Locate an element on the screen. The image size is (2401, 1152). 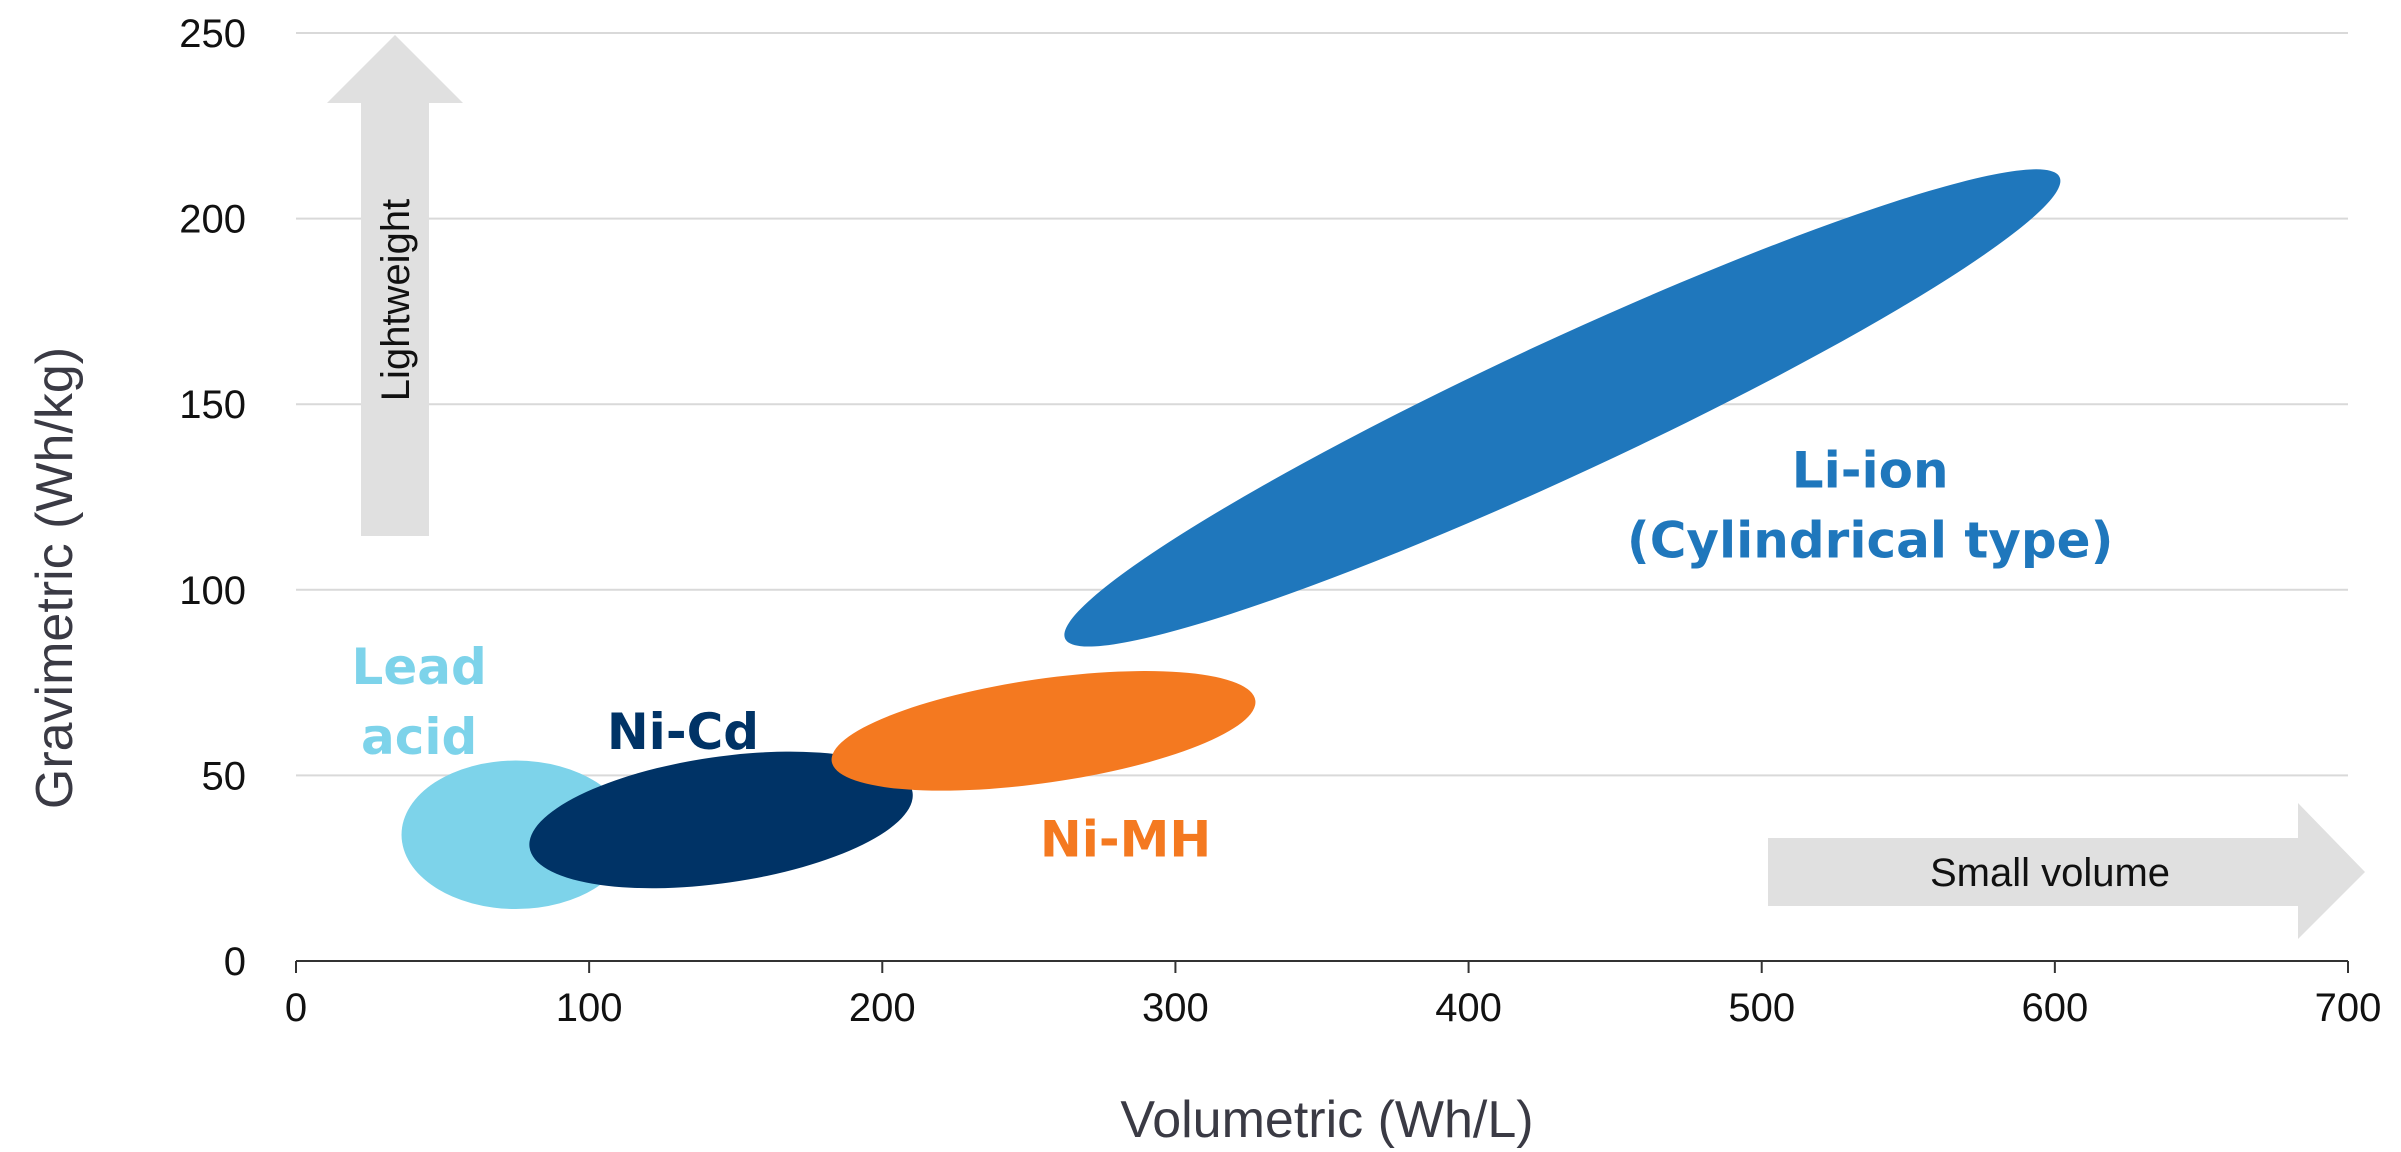
small-volume-arrow-label: Small volume is located at coordinates (2050, 873).